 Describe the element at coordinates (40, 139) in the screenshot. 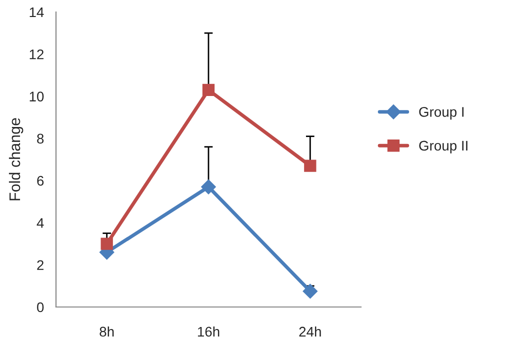

I see `y-tick-label: 8` at that location.